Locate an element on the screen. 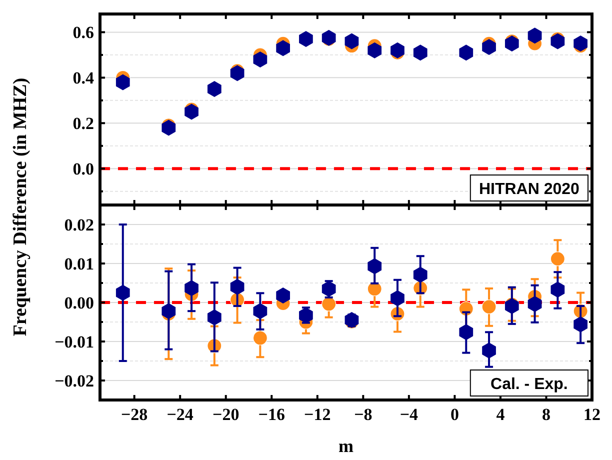 The width and height of the screenshot is (612, 460). y-tick-label: 0.01 is located at coordinates (79, 264).